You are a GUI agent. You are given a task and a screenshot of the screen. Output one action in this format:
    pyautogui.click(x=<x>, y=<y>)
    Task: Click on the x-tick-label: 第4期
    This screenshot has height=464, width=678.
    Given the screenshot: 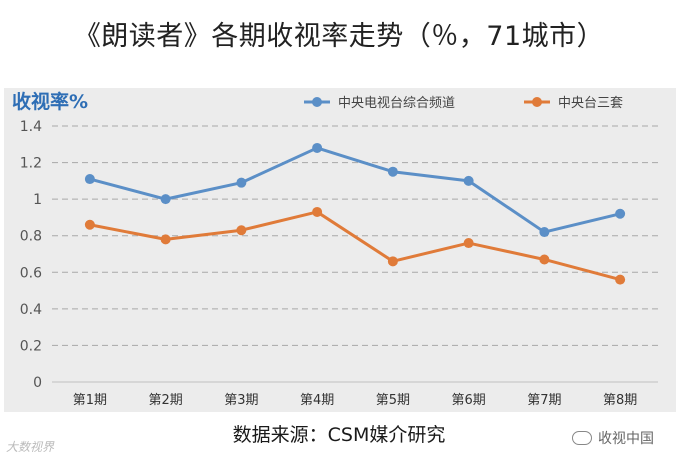 What is the action you would take?
    pyautogui.click(x=317, y=400)
    